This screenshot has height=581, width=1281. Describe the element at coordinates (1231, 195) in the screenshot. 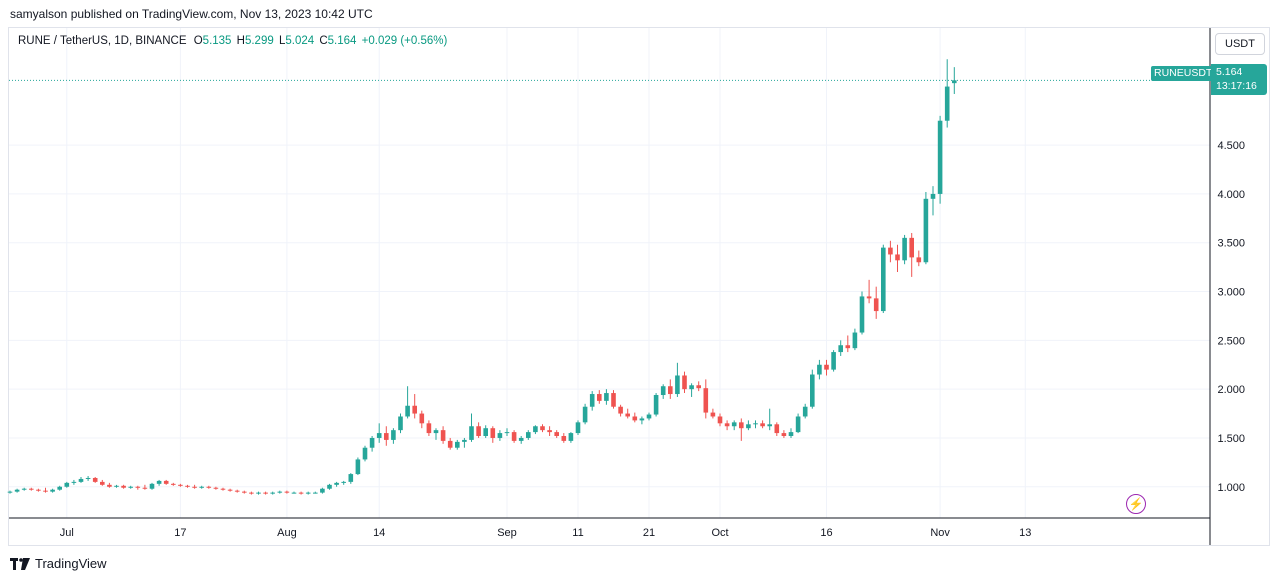

I see `y-tick-label: 4.000` at that location.